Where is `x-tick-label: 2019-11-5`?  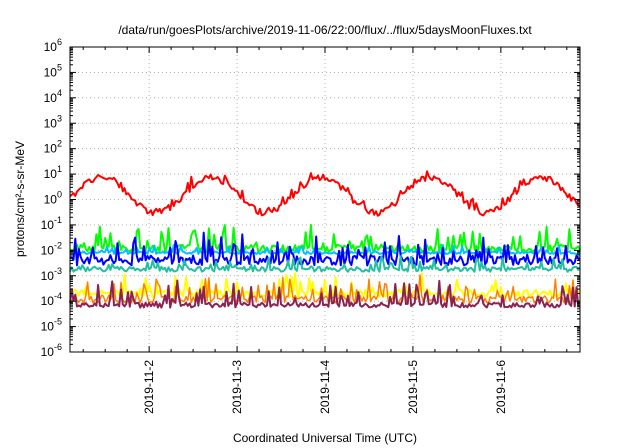
x-tick-label: 2019-11-5 is located at coordinates (413, 387).